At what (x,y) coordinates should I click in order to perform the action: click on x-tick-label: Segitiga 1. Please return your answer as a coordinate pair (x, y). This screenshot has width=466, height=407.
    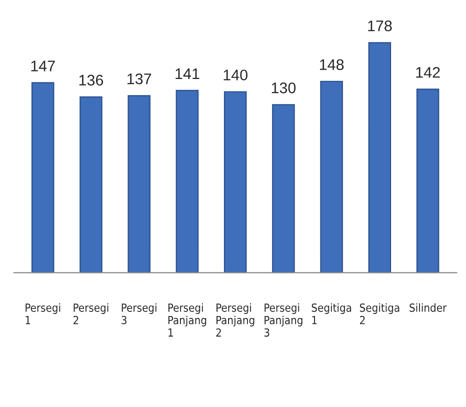
    Looking at the image, I should click on (332, 313).